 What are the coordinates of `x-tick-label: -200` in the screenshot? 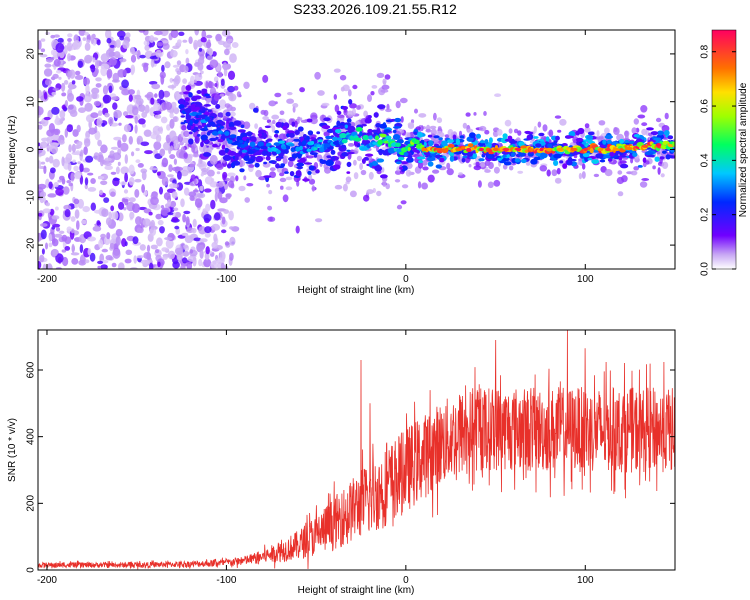 It's located at (47, 580).